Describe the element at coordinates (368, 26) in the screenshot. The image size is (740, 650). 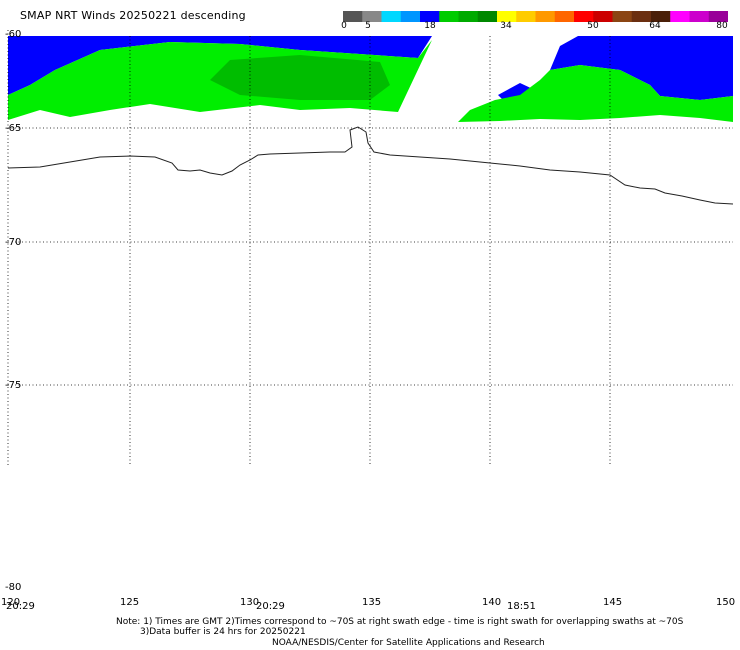
I see `colorbar-label-5: 5` at that location.